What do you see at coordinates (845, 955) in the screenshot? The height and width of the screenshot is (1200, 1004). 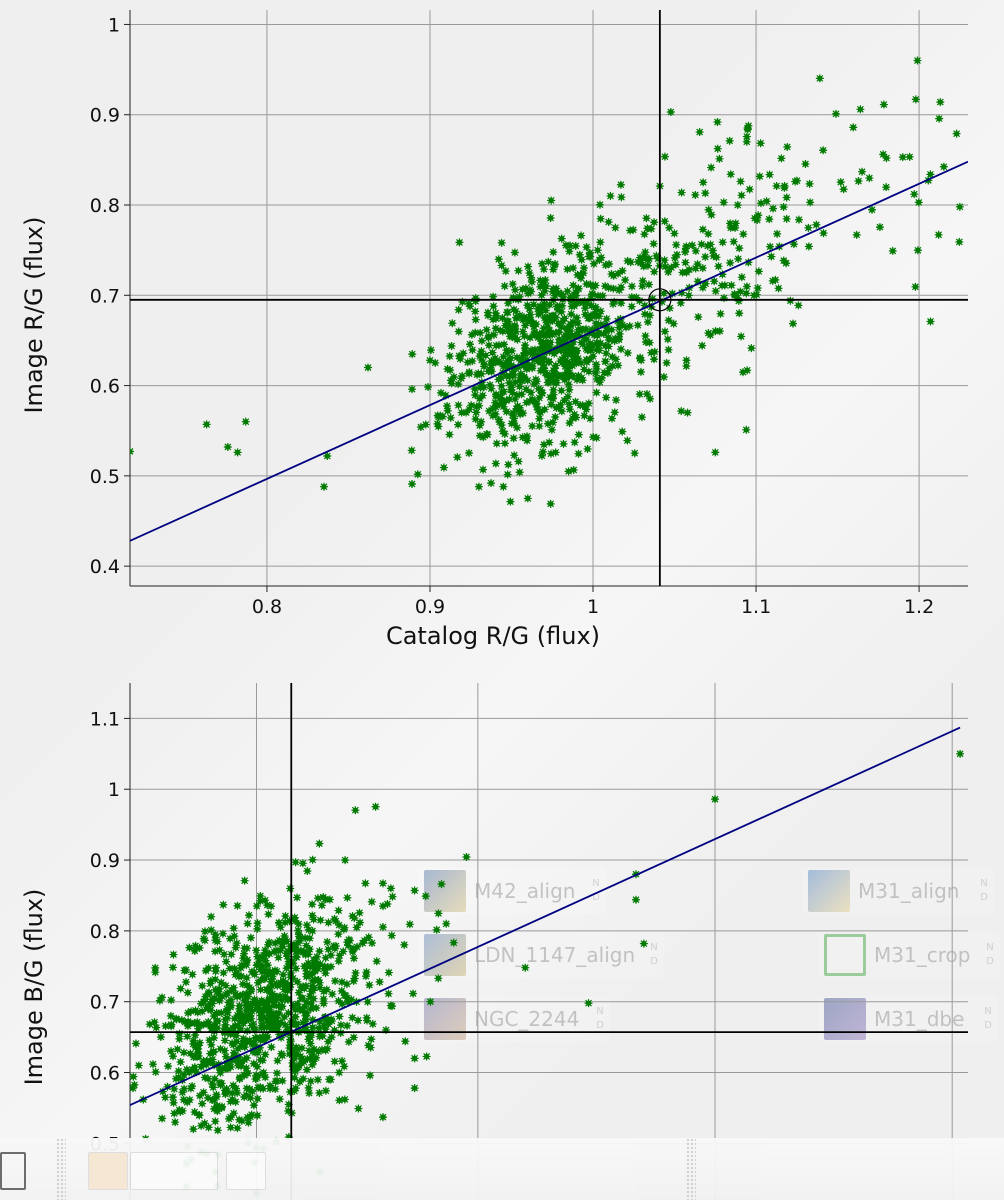 I see `crop-icon` at bounding box center [845, 955].